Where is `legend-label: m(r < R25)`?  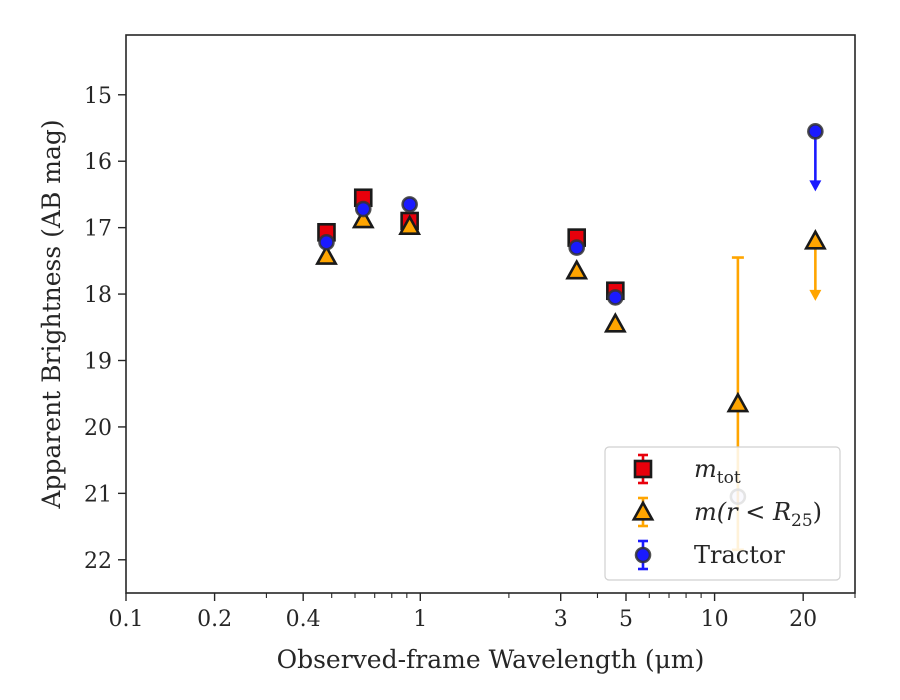 legend-label: m(r < R25) is located at coordinates (758, 514).